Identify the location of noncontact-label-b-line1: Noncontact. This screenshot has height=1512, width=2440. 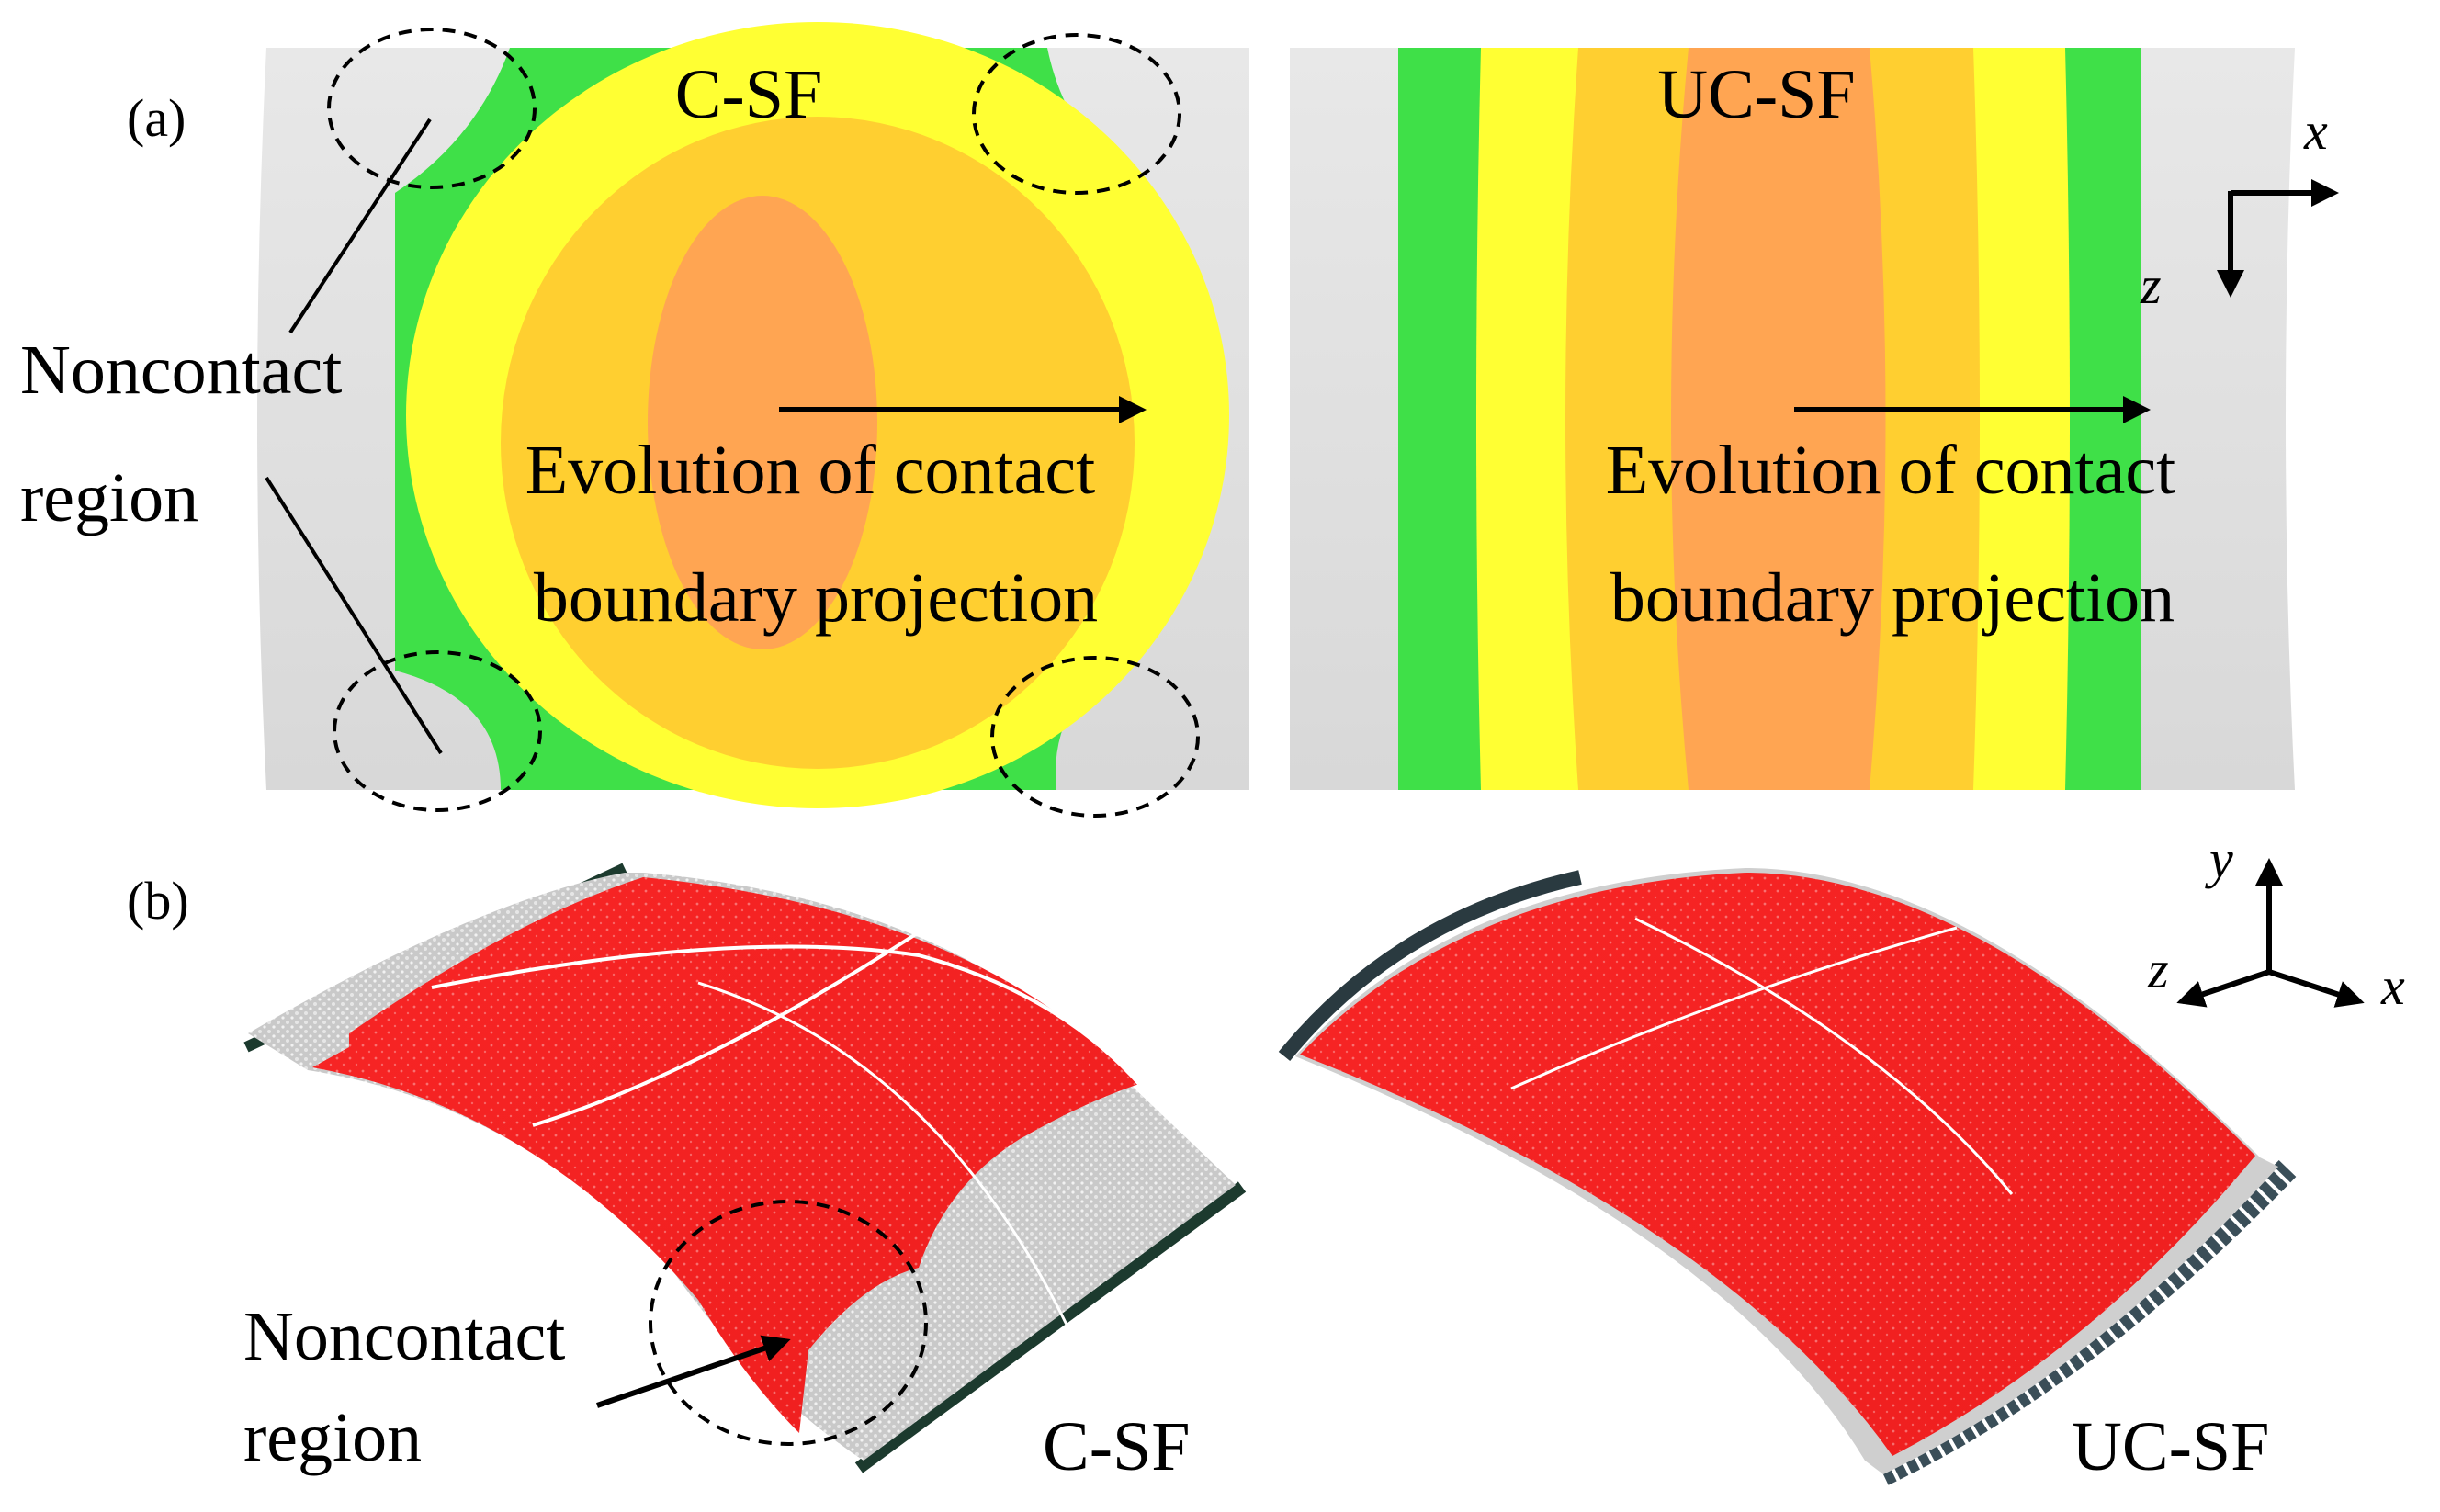
(404, 1336).